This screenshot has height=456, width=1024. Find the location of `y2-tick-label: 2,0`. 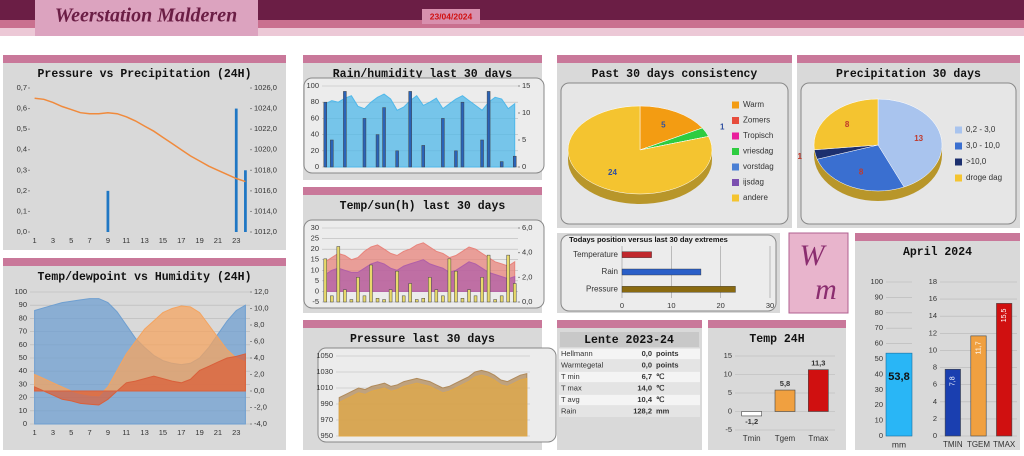

y2-tick-label: 2,0 is located at coordinates (527, 276).